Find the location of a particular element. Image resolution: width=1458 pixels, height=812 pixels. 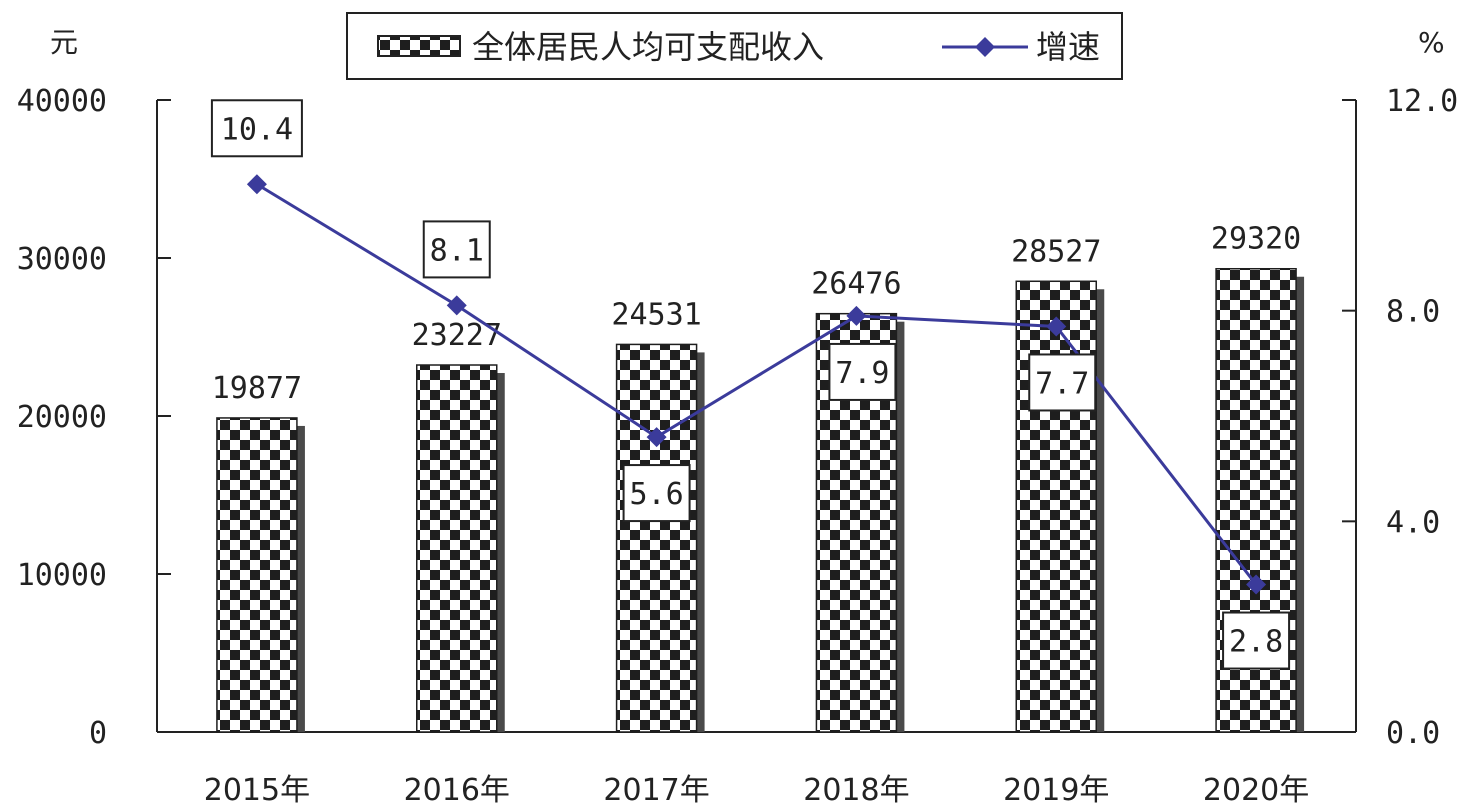

left-axis-ticks: 0 10000 20000 30000 40000 is located at coordinates (94, 417).